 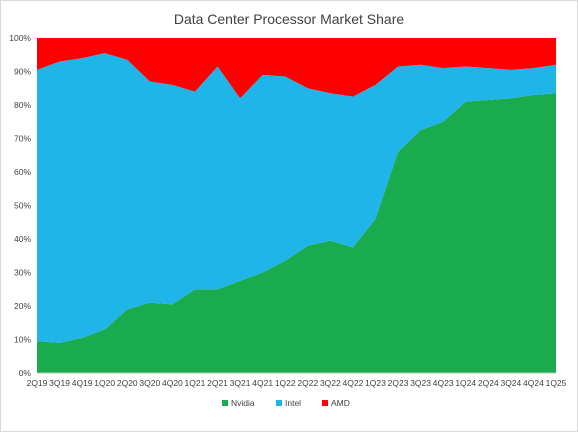 I want to click on legend-swatch-amd, so click(x=325, y=403).